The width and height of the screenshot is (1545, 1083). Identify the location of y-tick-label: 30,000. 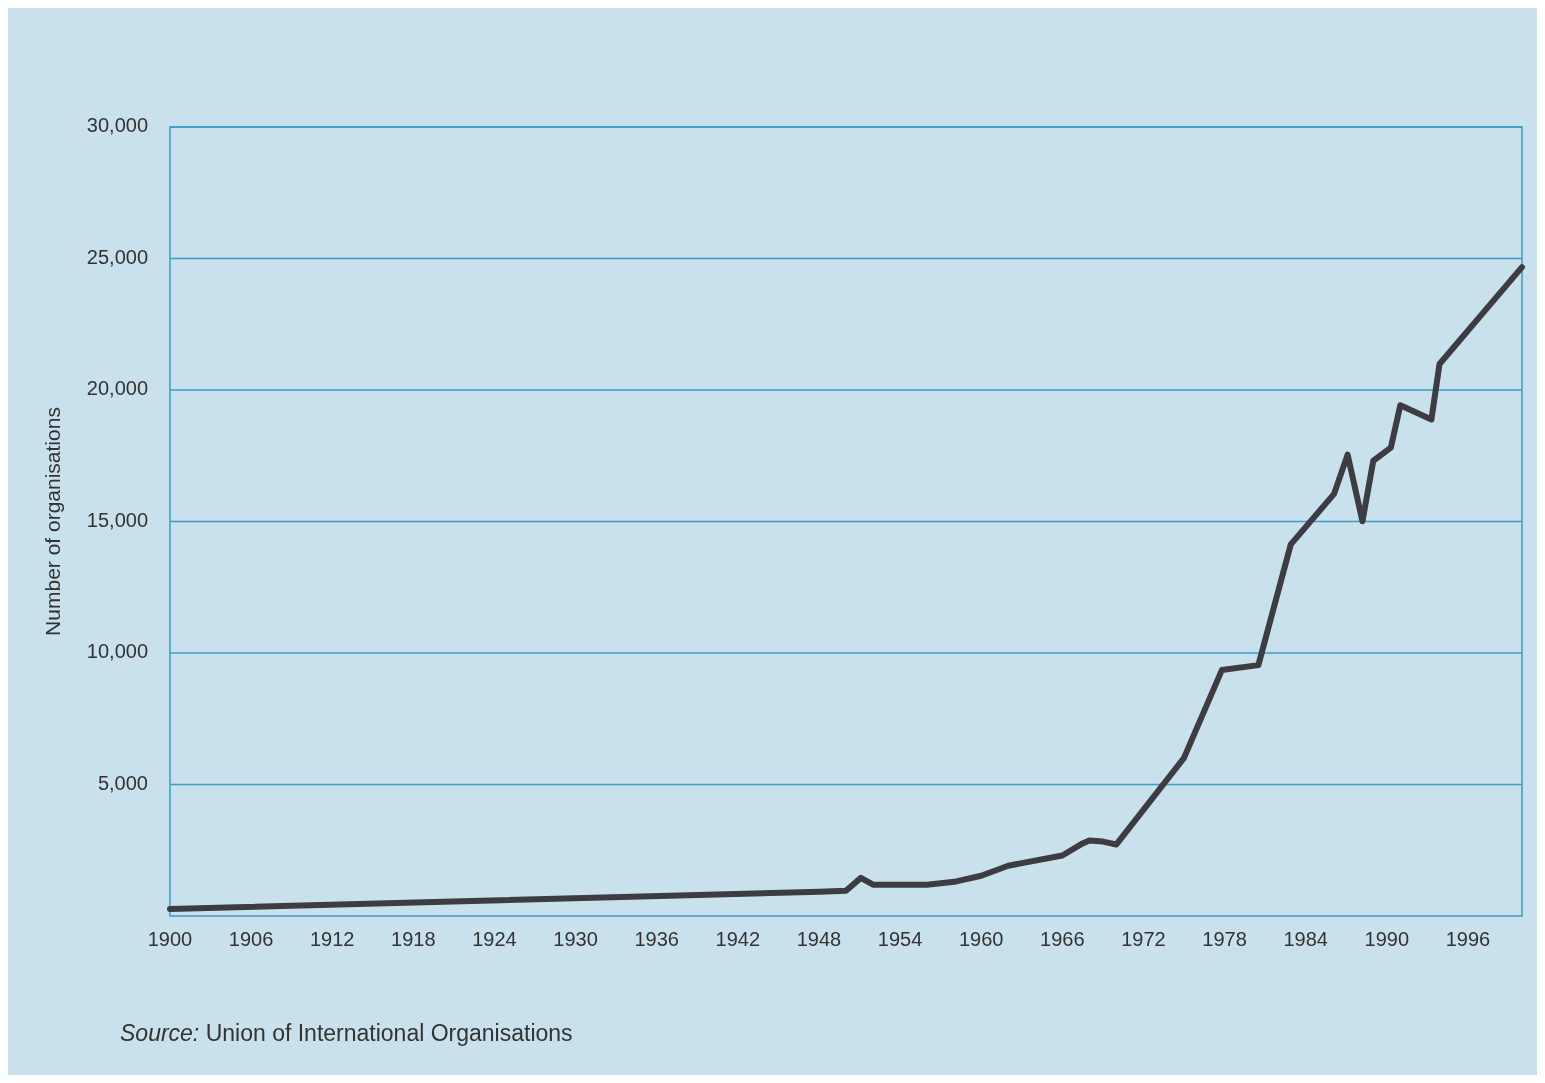
(117, 125).